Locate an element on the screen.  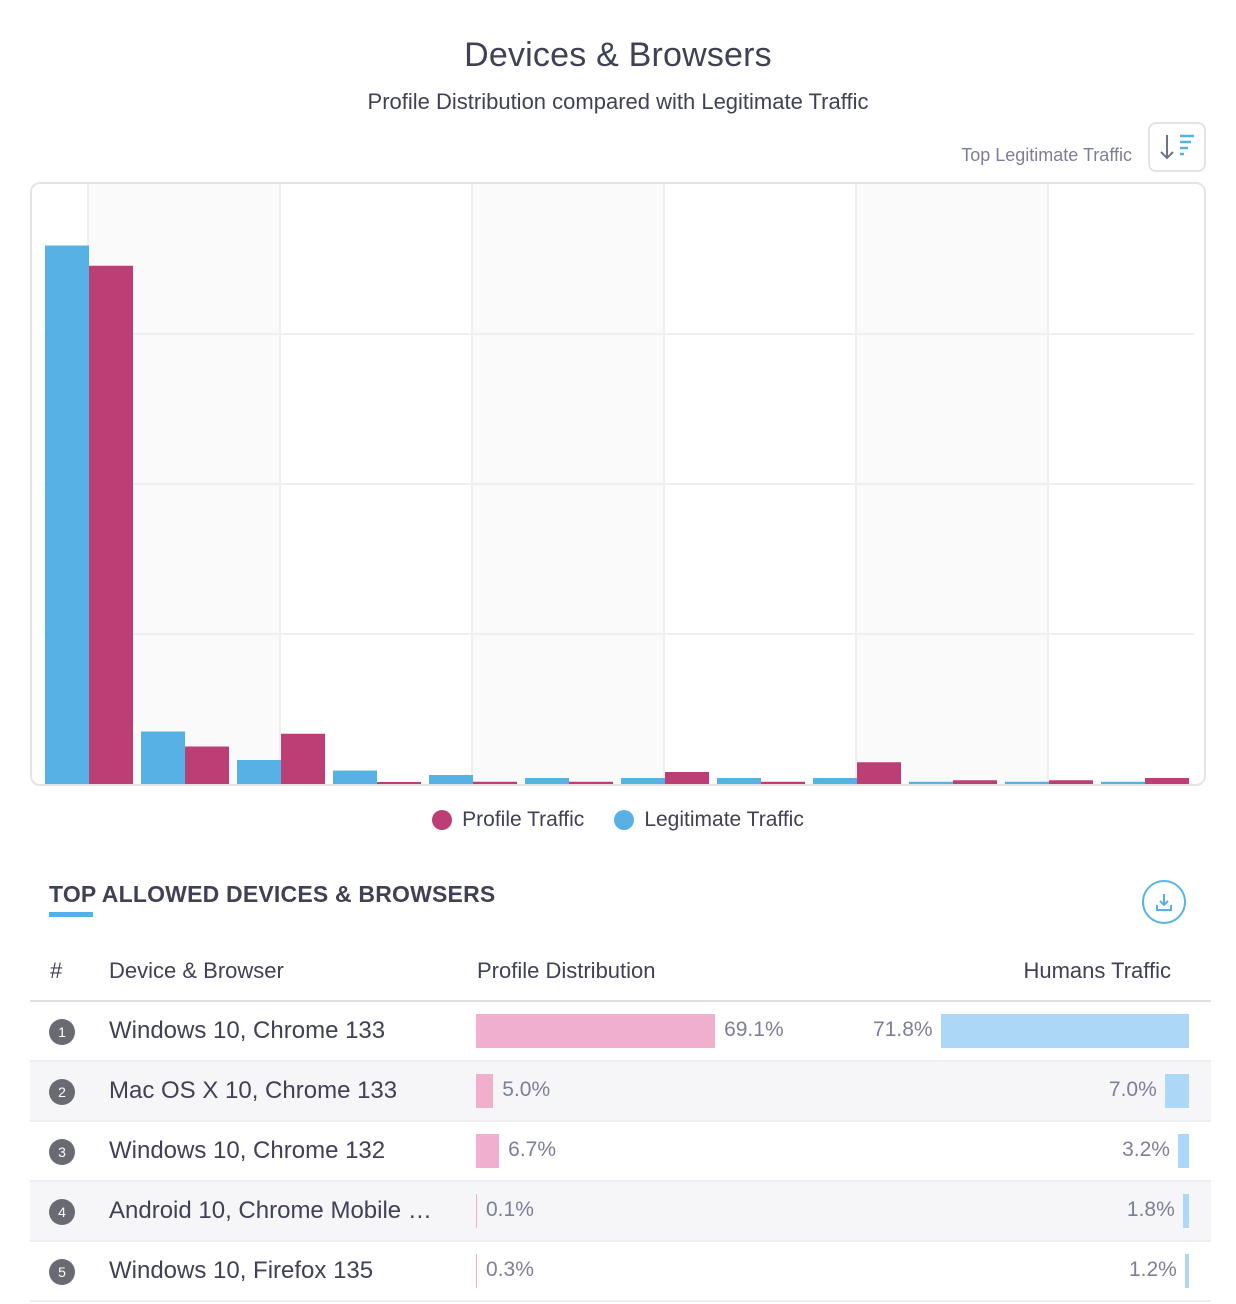
section-title: TOP ALLOWED DEVICES & BROWSERS is located at coordinates (272, 894).